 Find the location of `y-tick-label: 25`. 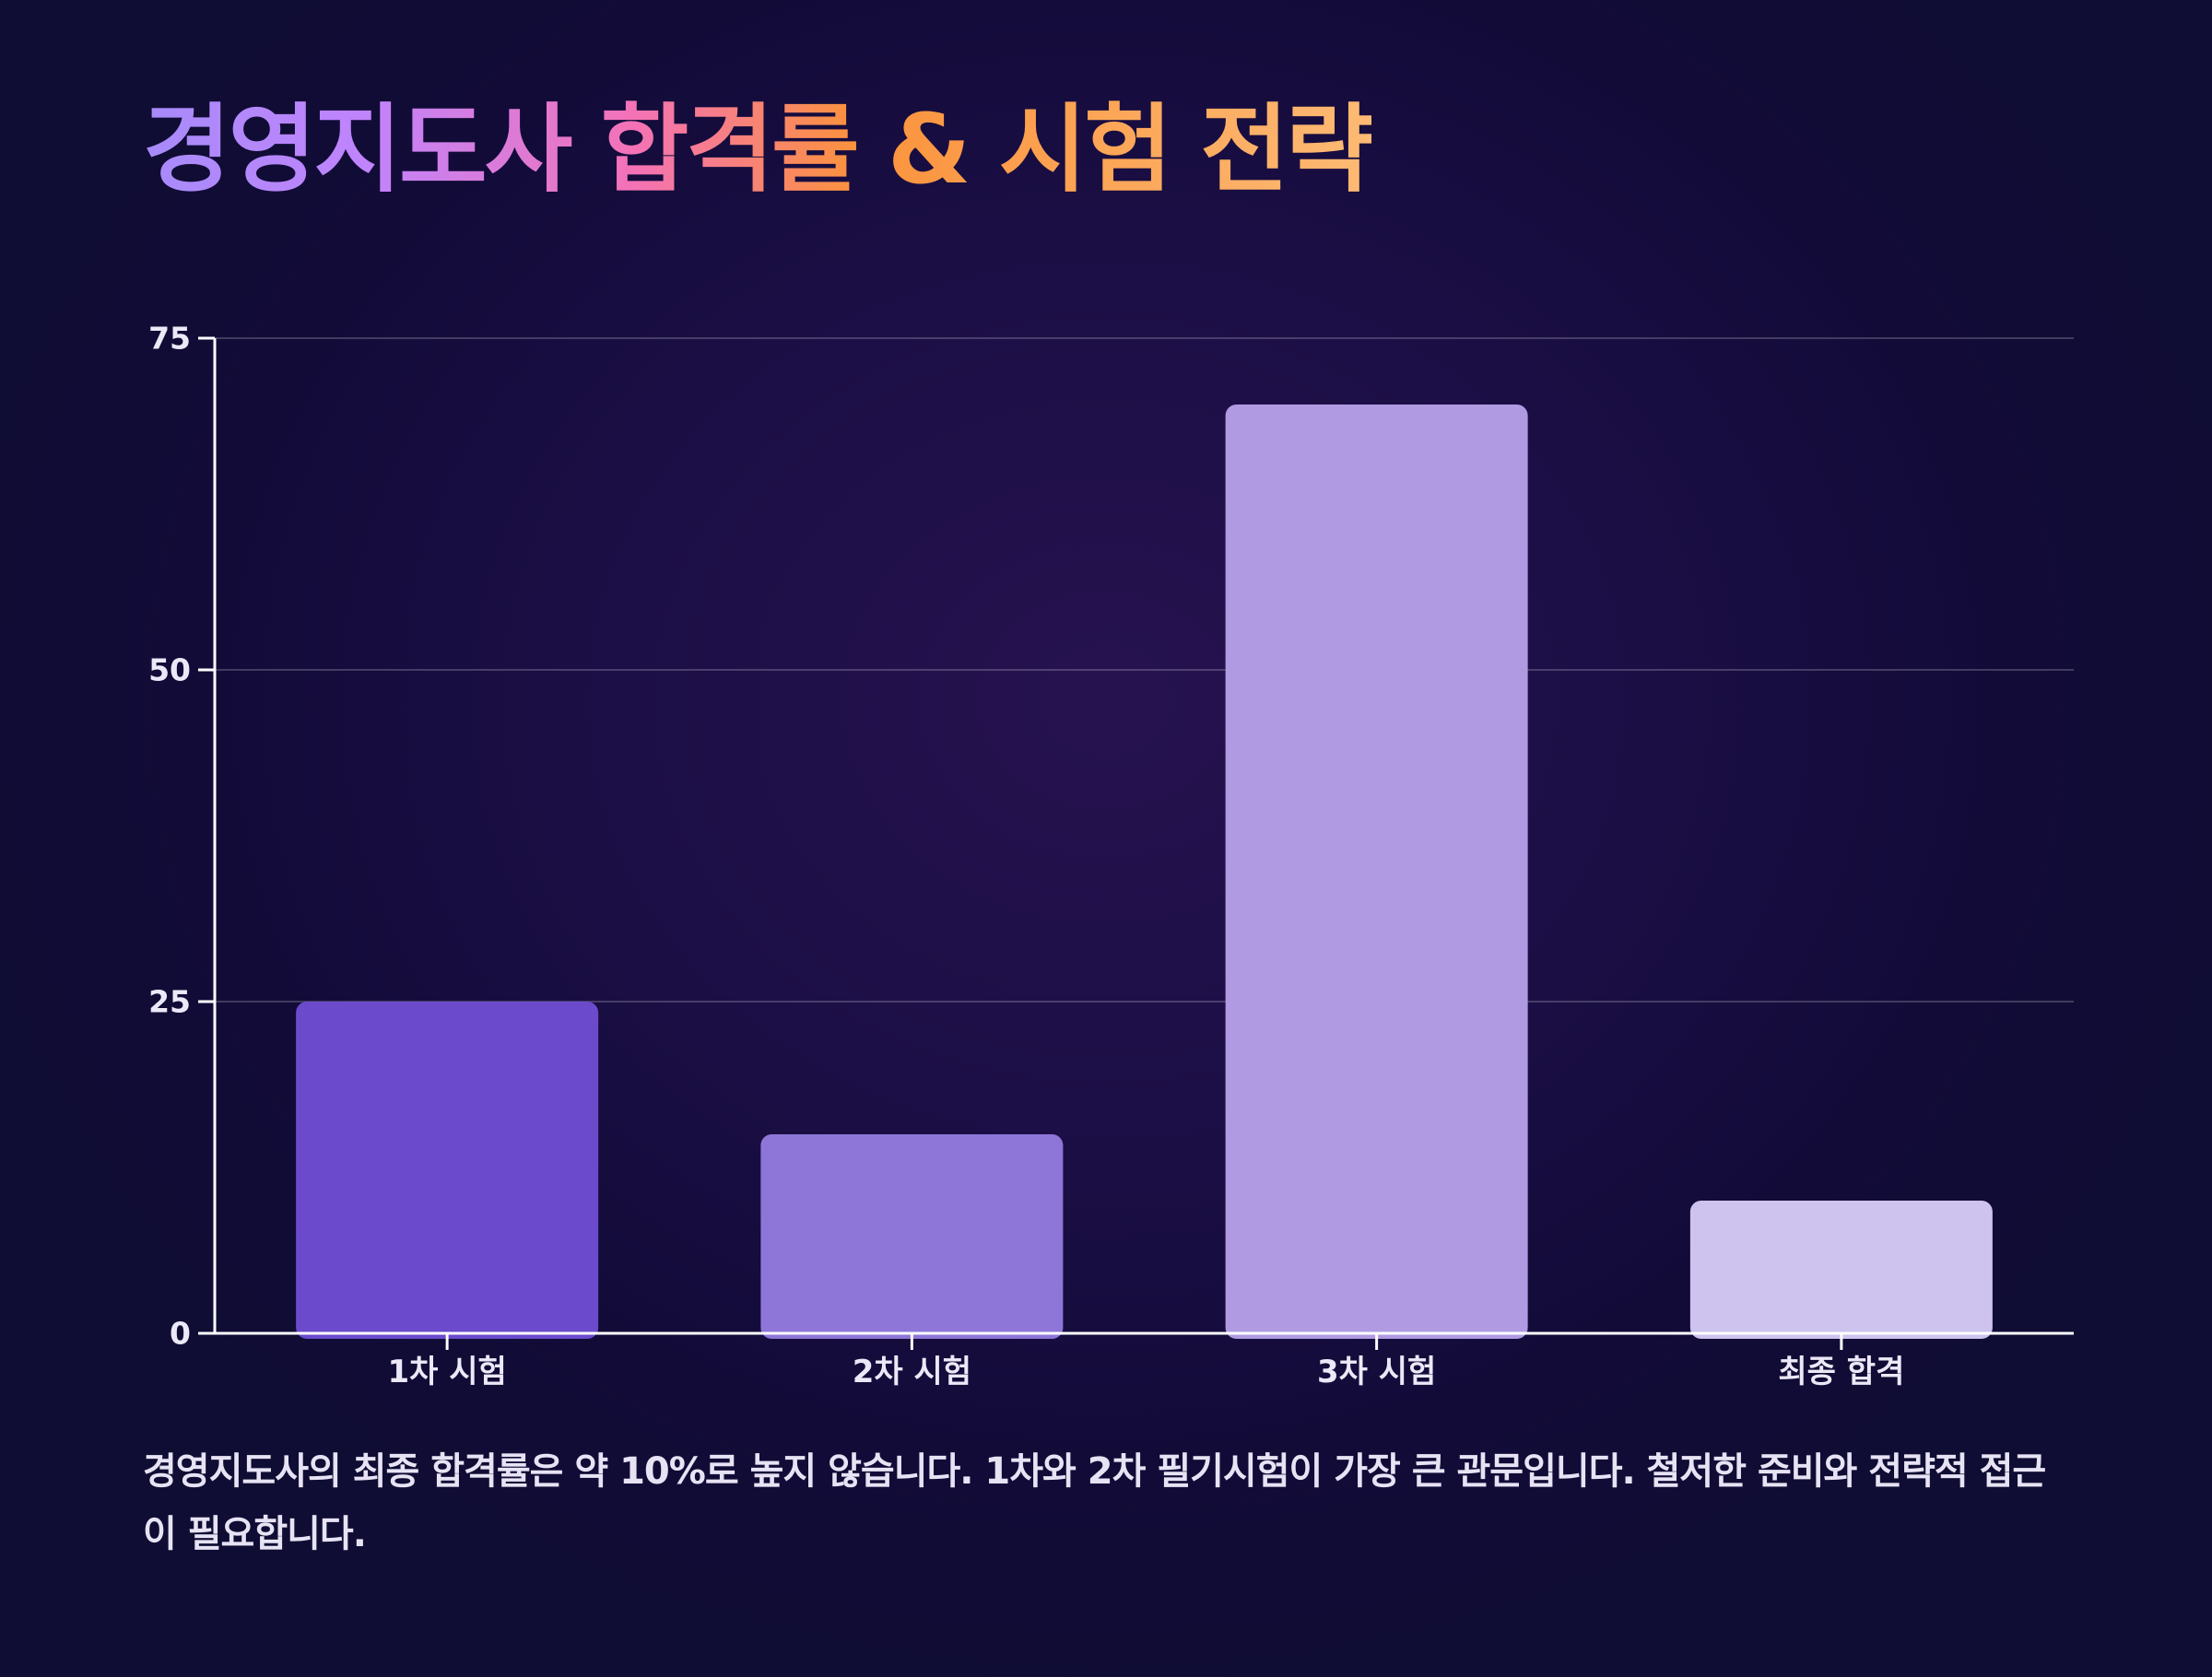

y-tick-label: 25 is located at coordinates (169, 1002).